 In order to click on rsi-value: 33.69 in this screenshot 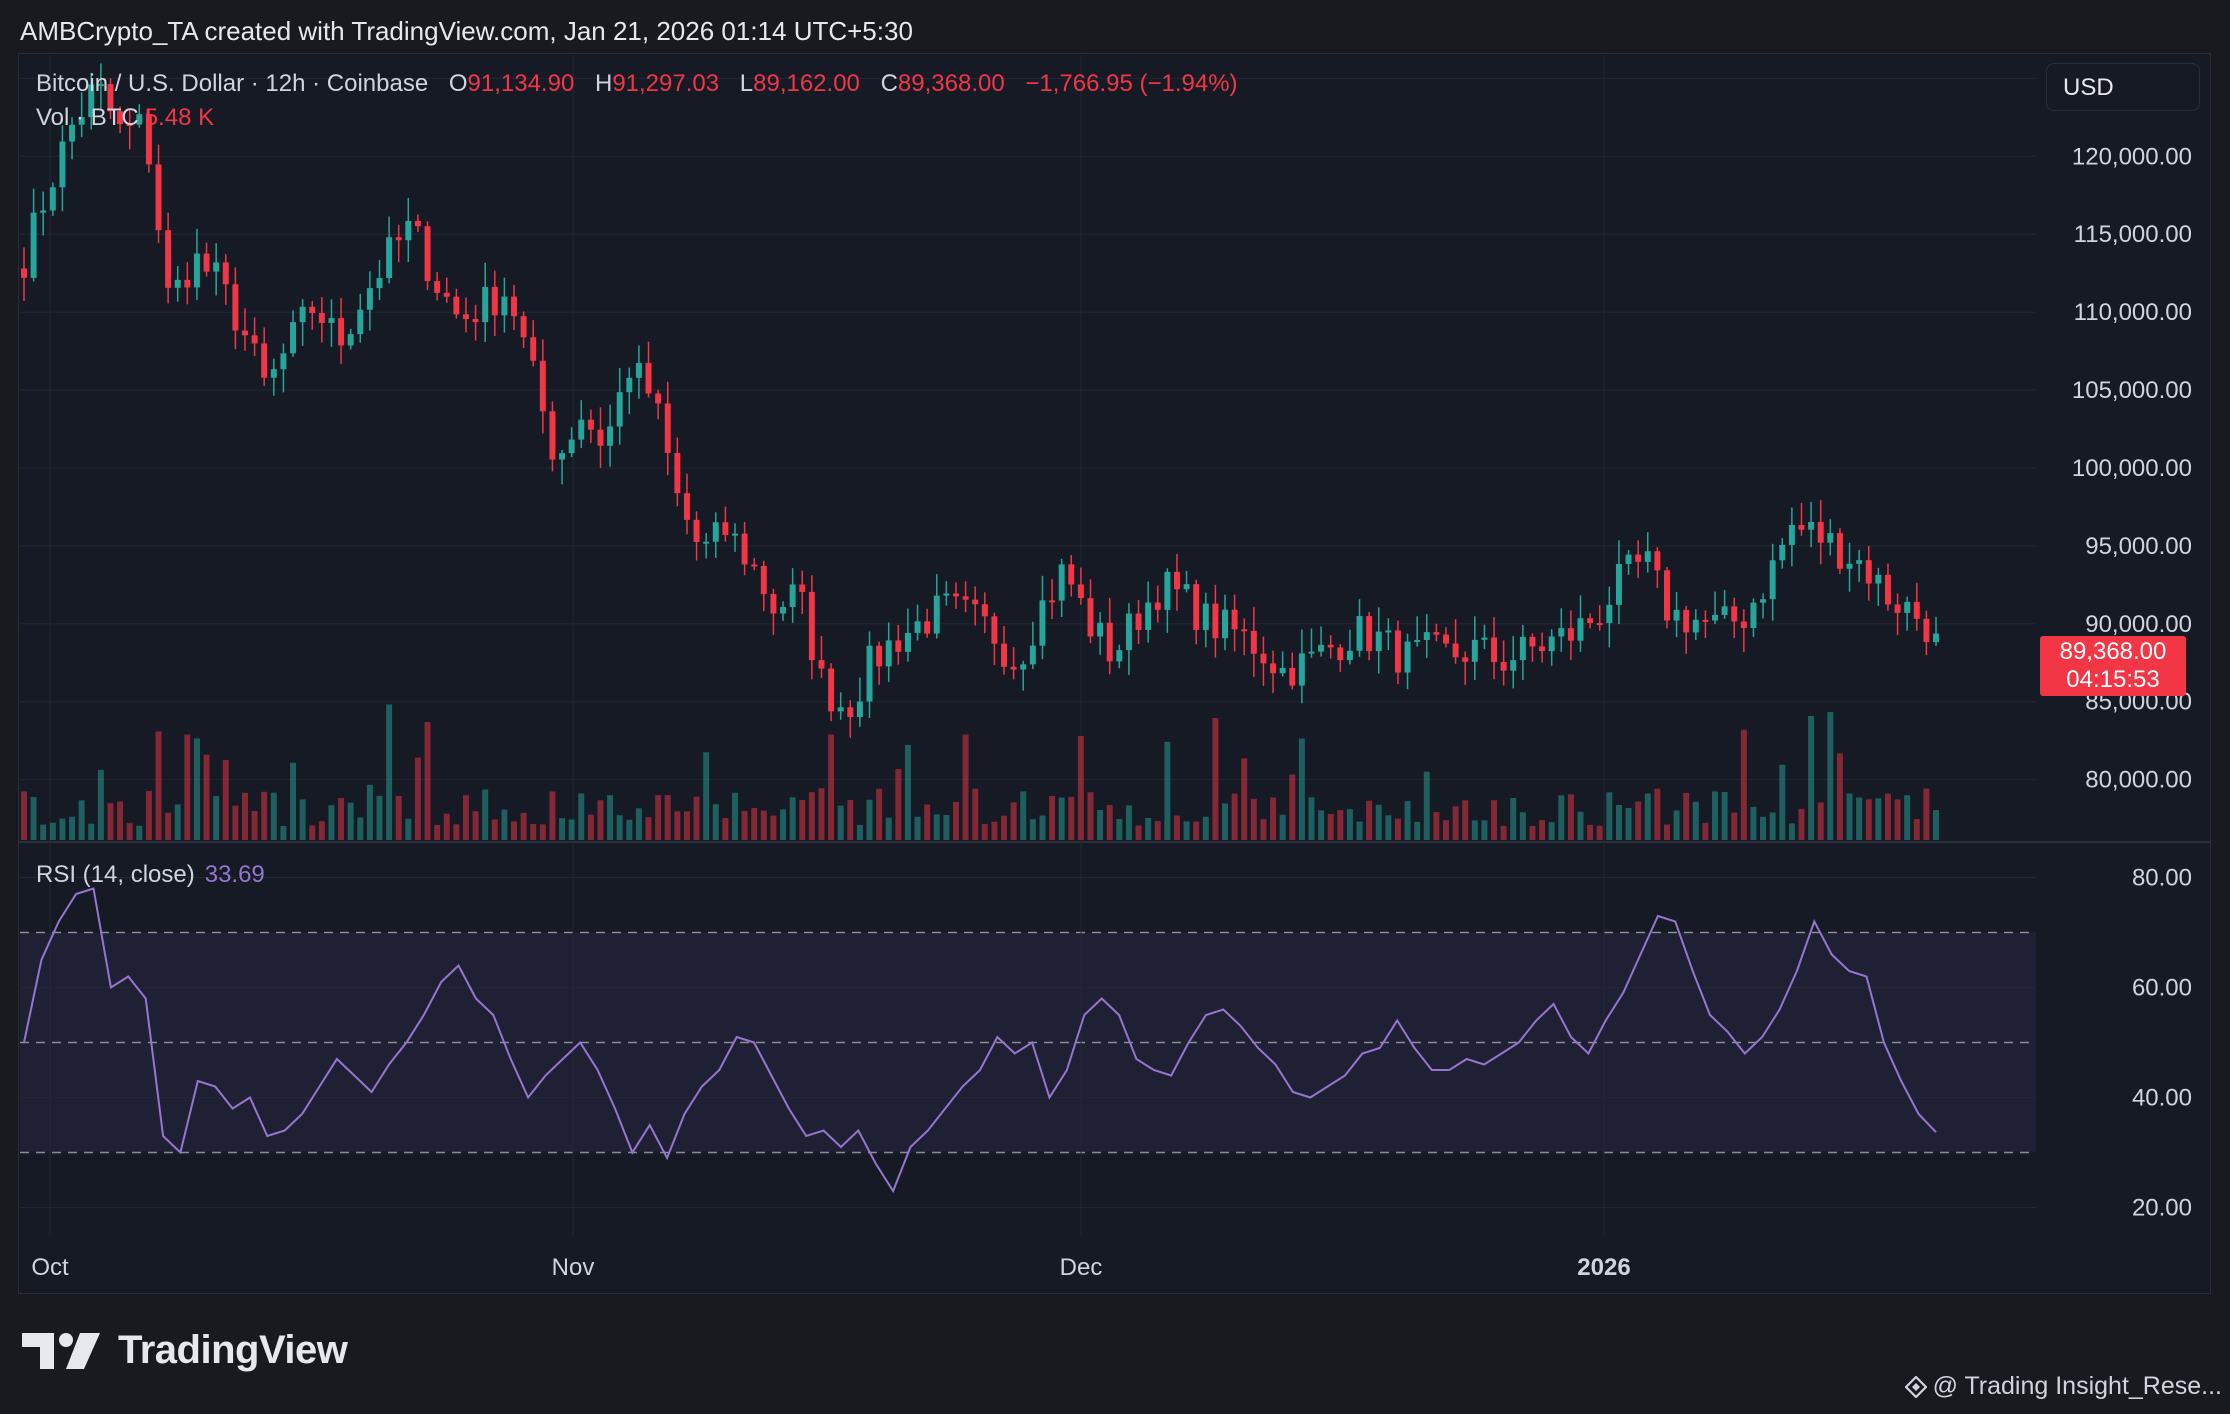, I will do `click(234, 874)`.